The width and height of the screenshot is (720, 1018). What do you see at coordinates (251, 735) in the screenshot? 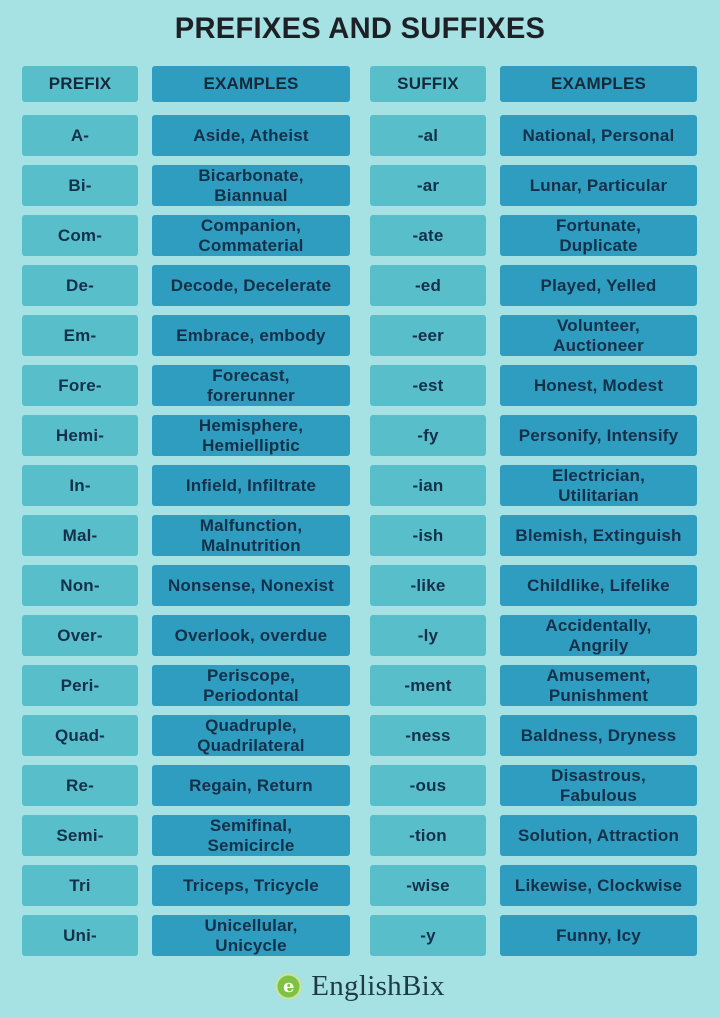
I see `prefix-examples-cell: Quadruple, Quadrilateral` at bounding box center [251, 735].